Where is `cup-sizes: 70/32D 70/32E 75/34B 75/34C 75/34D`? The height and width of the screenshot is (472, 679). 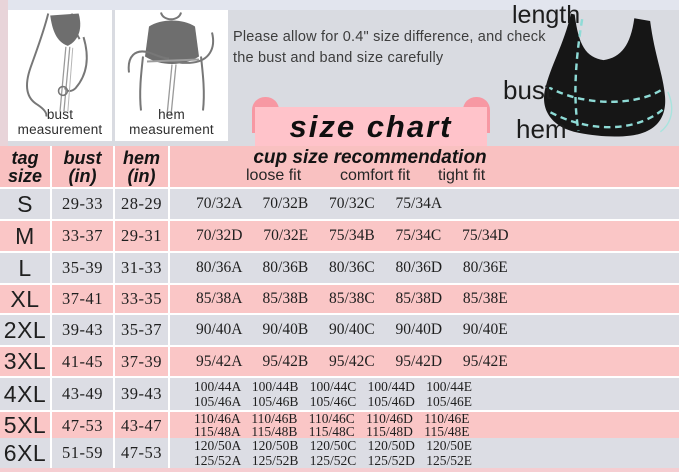
cup-sizes: 70/32D 70/32E 75/34B 75/34C 75/34D is located at coordinates (424, 236).